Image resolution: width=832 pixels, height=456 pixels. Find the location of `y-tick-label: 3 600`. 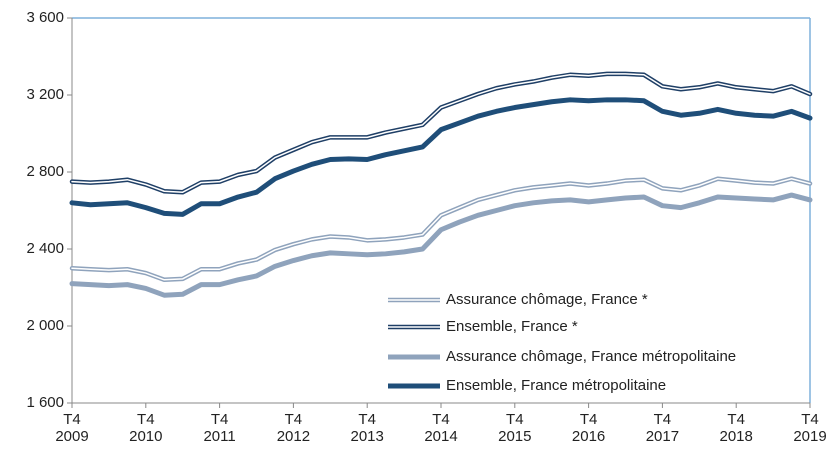

y-tick-label: 3 600 is located at coordinates (45, 17).